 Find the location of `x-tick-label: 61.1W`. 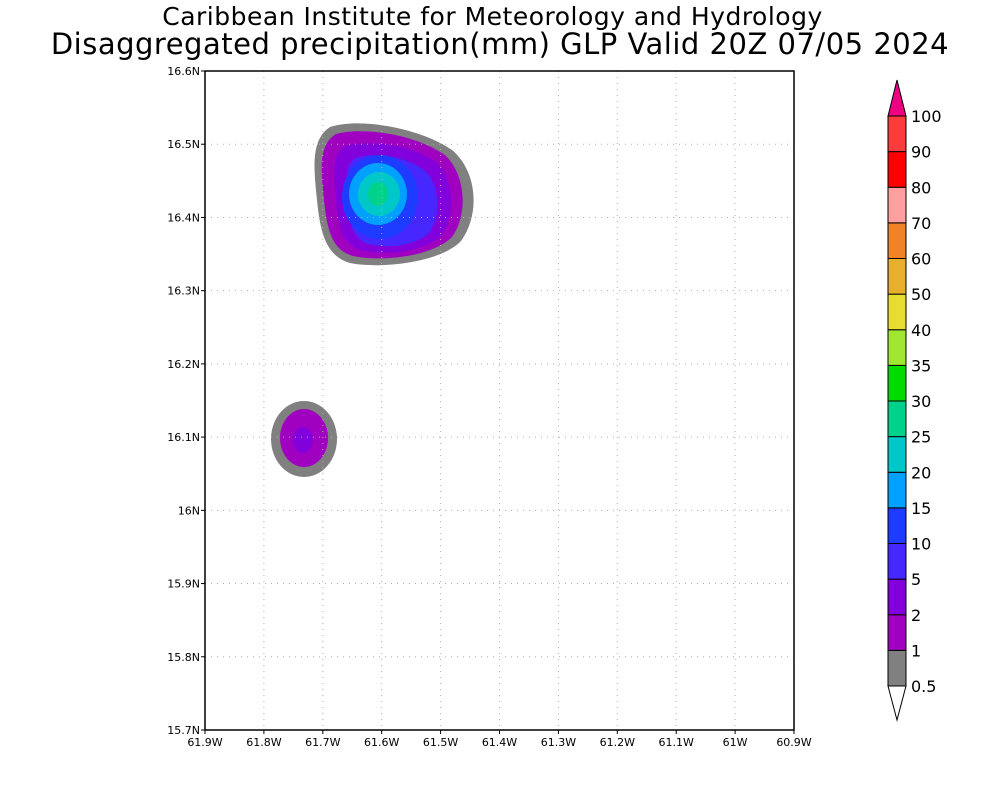

x-tick-label: 61.1W is located at coordinates (676, 742).